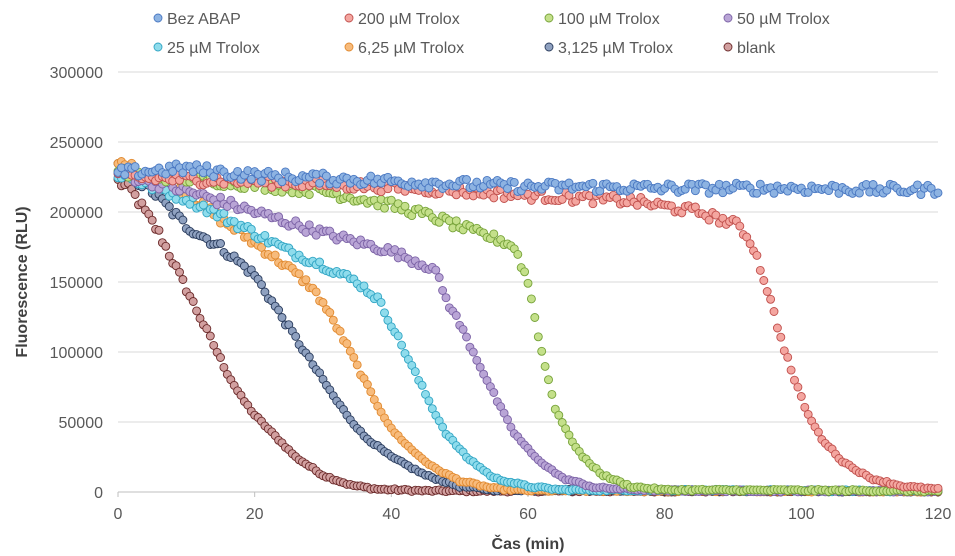  Describe the element at coordinates (602, 19) in the screenshot. I see `legend-item: 100 µM Trolox` at that location.